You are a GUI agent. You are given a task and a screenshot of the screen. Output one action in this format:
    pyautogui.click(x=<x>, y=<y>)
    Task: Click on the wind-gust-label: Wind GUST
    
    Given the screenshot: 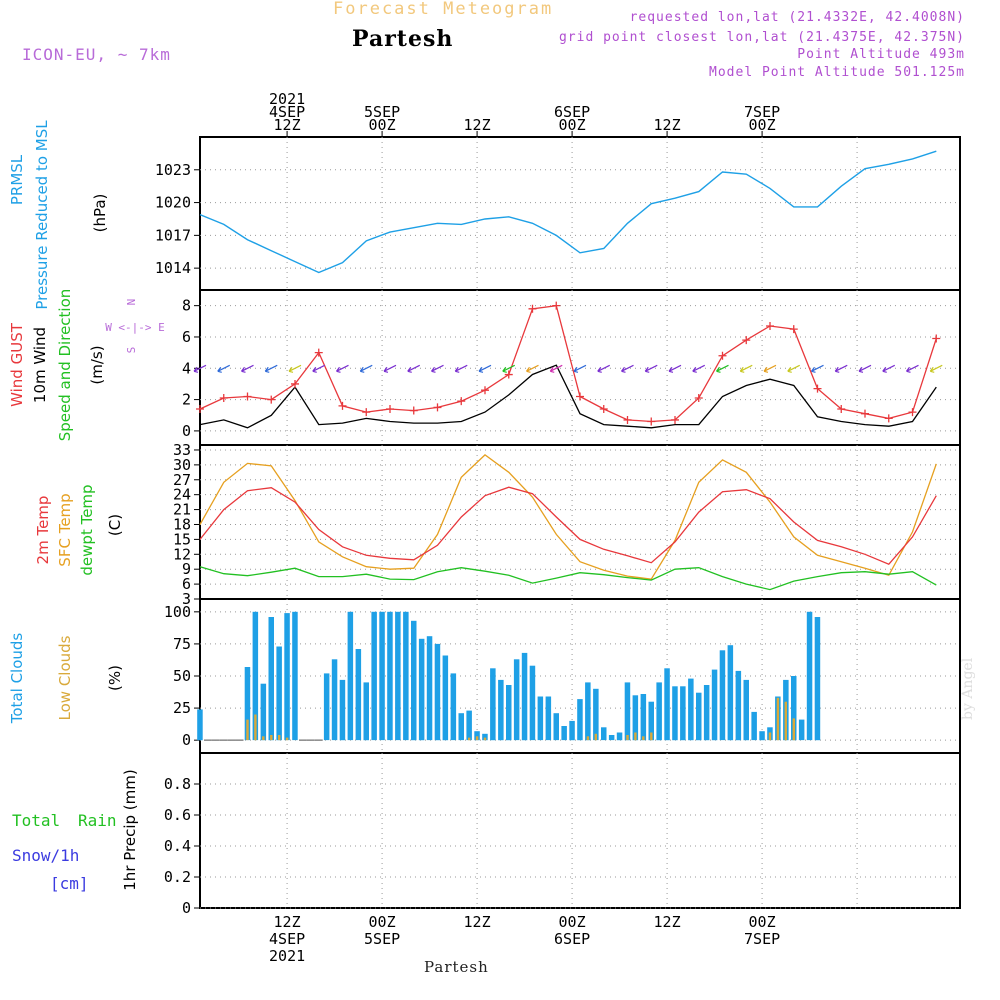 What is the action you would take?
    pyautogui.click(x=17, y=364)
    